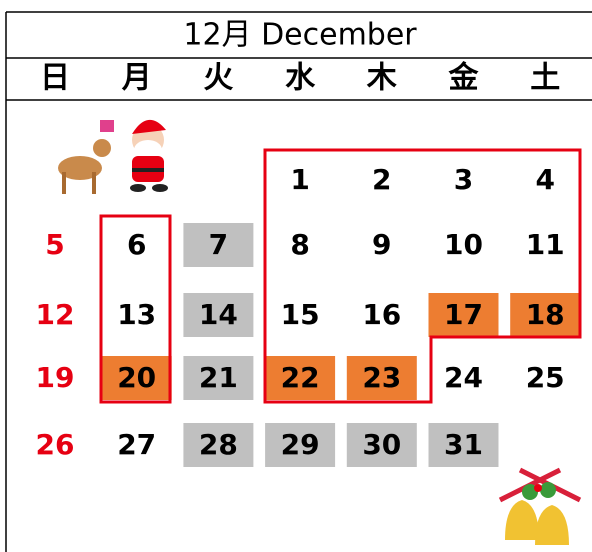 This screenshot has height=552, width=592. I want to click on day-number: 29, so click(300, 444).